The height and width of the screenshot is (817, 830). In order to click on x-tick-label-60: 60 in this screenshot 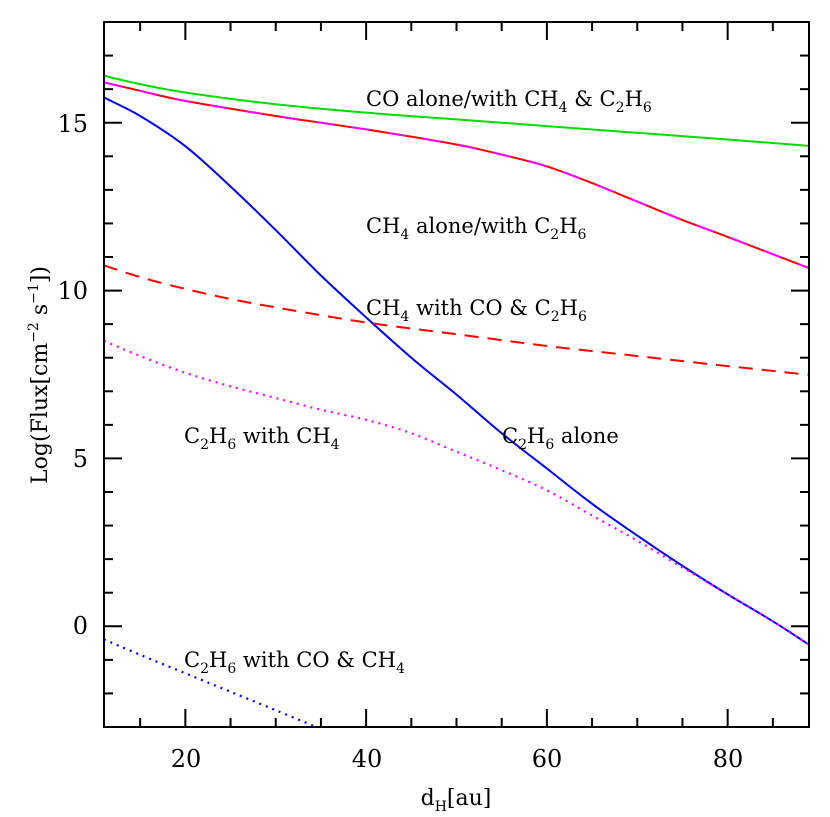, I will do `click(547, 759)`.